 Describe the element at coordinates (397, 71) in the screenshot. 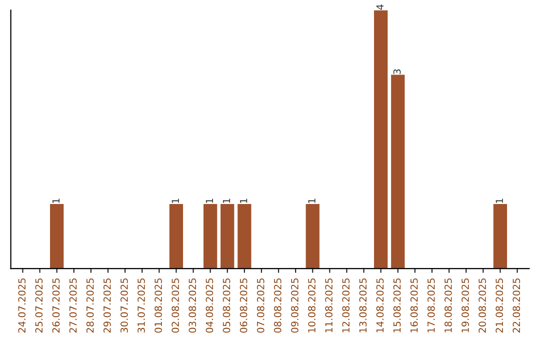

I see `data-label: 3` at that location.